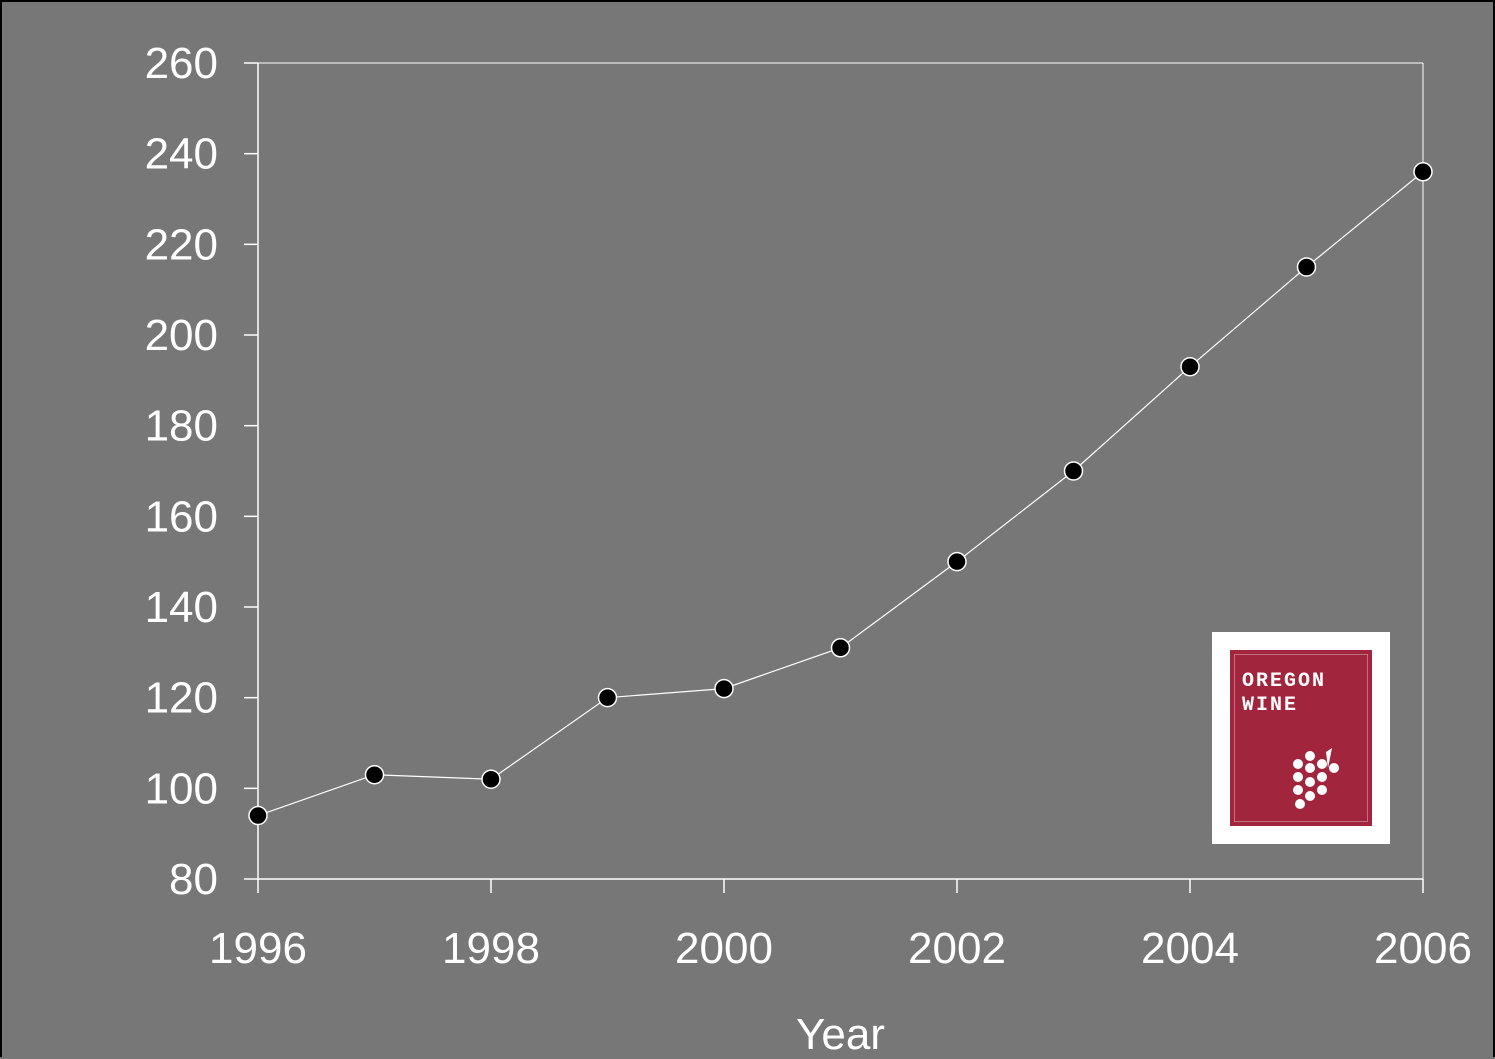 Image resolution: width=1495 pixels, height=1059 pixels. I want to click on y-tick-label: 220, so click(181, 244).